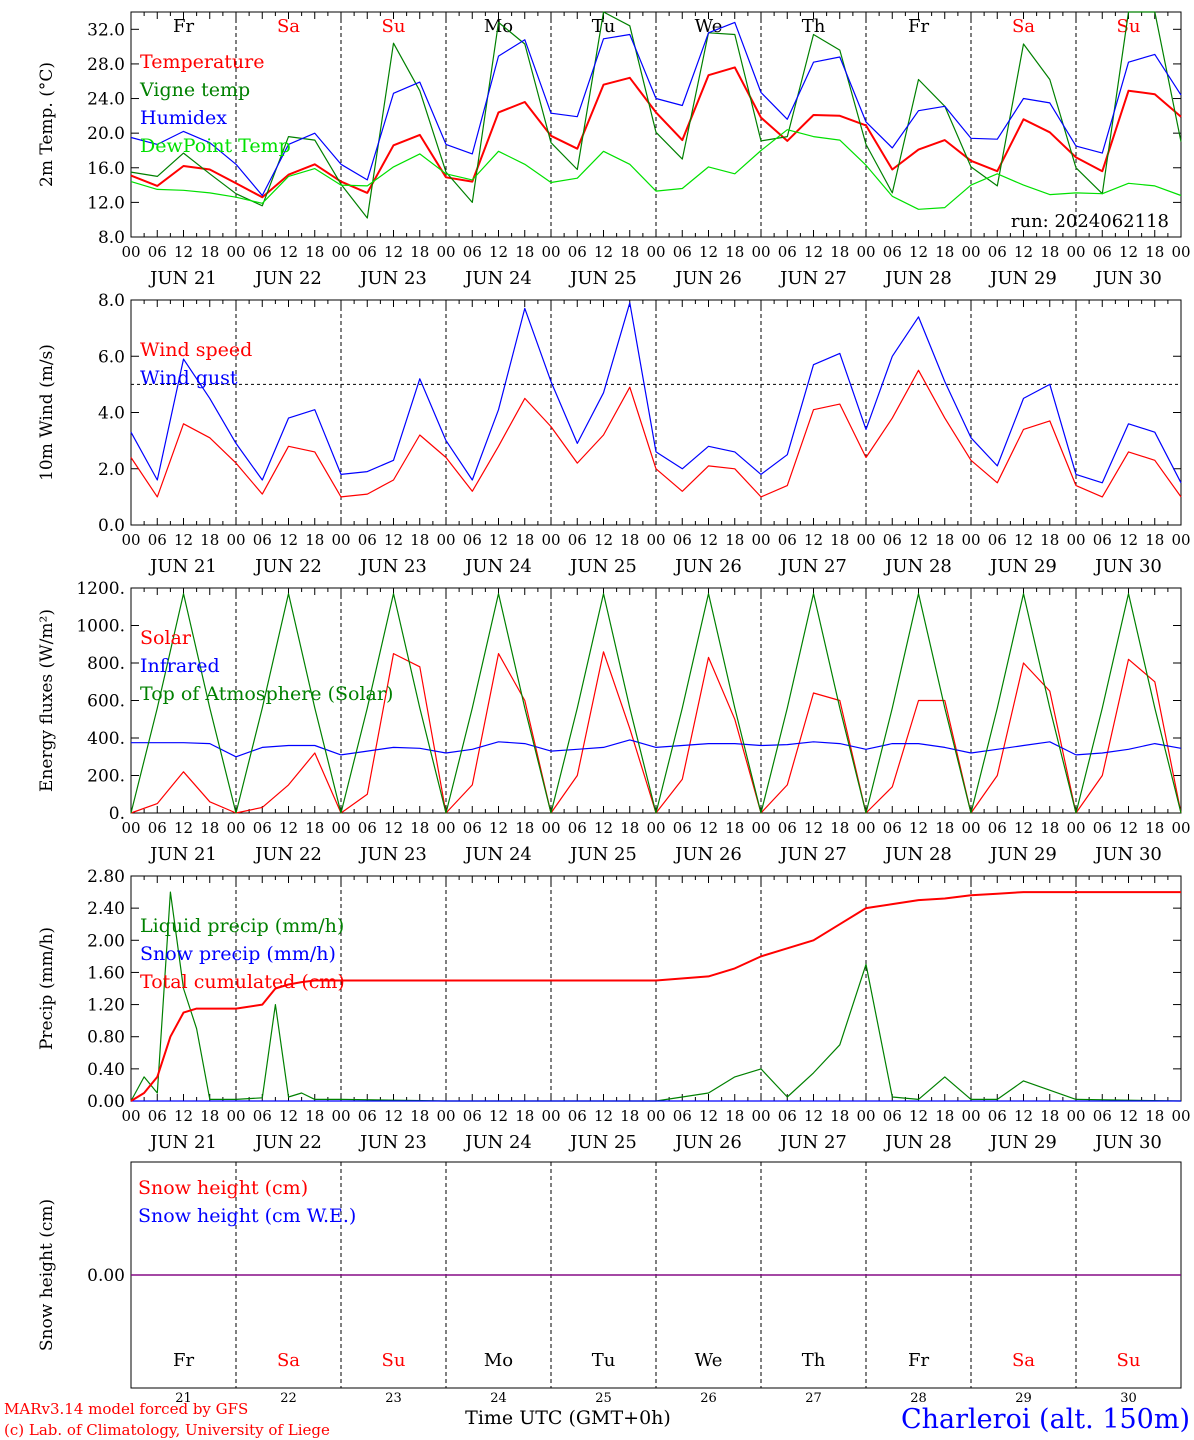 Image resolution: width=1194 pixels, height=1440 pixels. What do you see at coordinates (1023, 1398) in the screenshot?
I see `day-number-label: 29` at bounding box center [1023, 1398].